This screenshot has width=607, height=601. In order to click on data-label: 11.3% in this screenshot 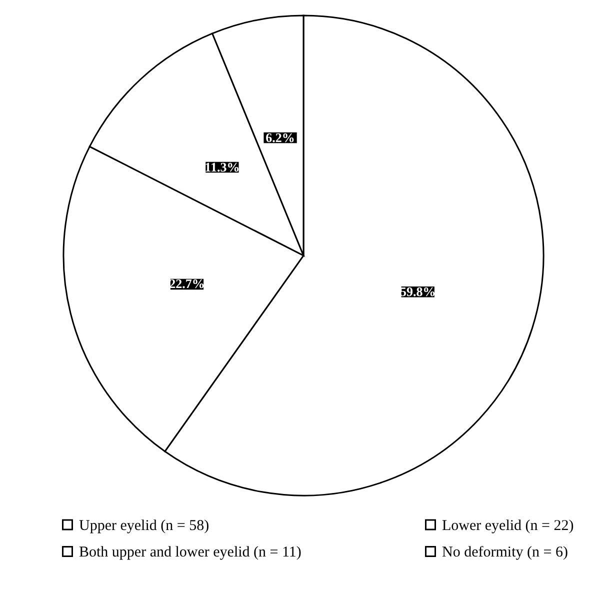, I will do `click(222, 166)`.